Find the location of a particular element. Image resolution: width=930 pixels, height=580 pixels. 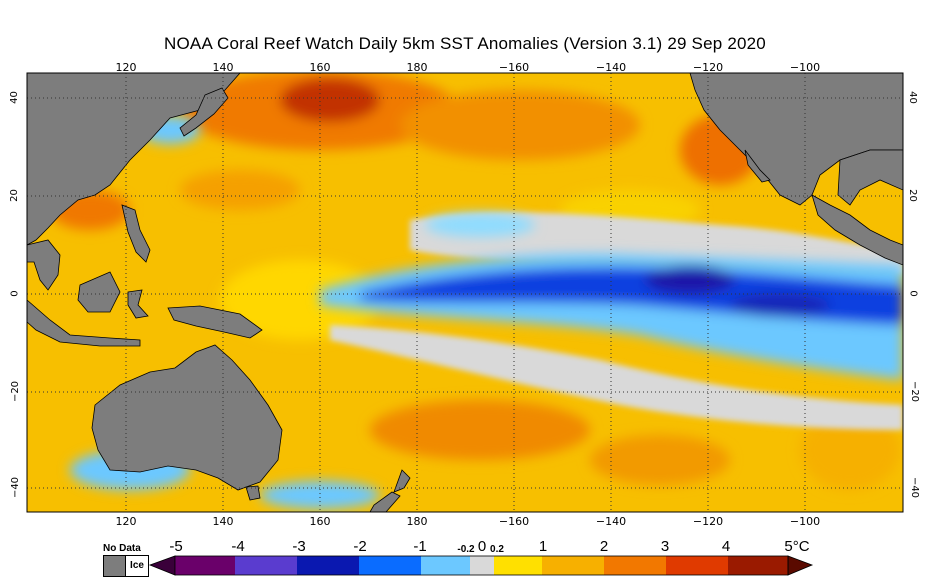

lon-tick-bottom: −120 is located at coordinates (708, 521).